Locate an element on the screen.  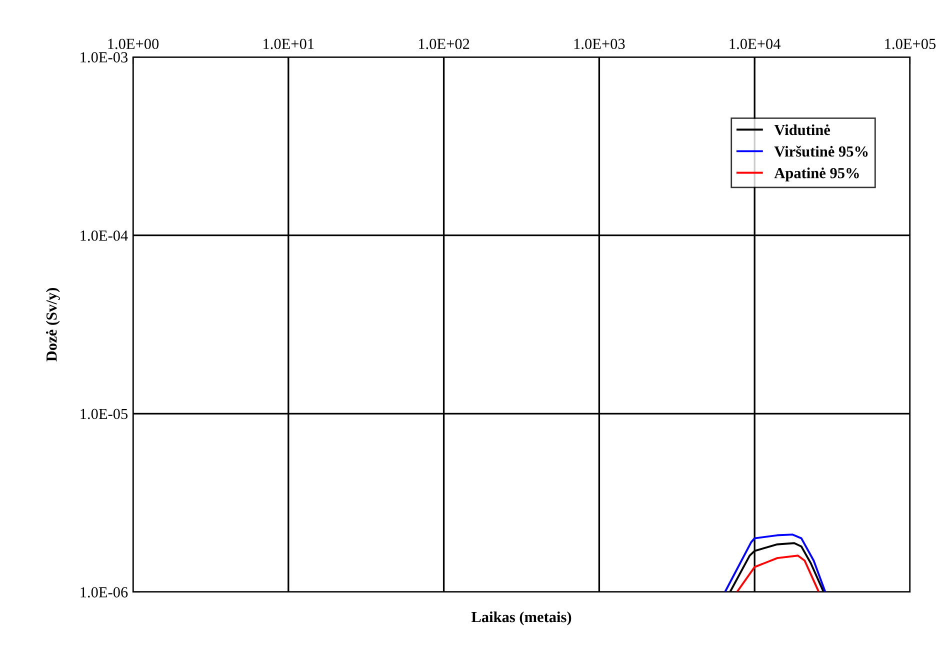
x-axis-title: Laikas (metais) is located at coordinates (521, 618).